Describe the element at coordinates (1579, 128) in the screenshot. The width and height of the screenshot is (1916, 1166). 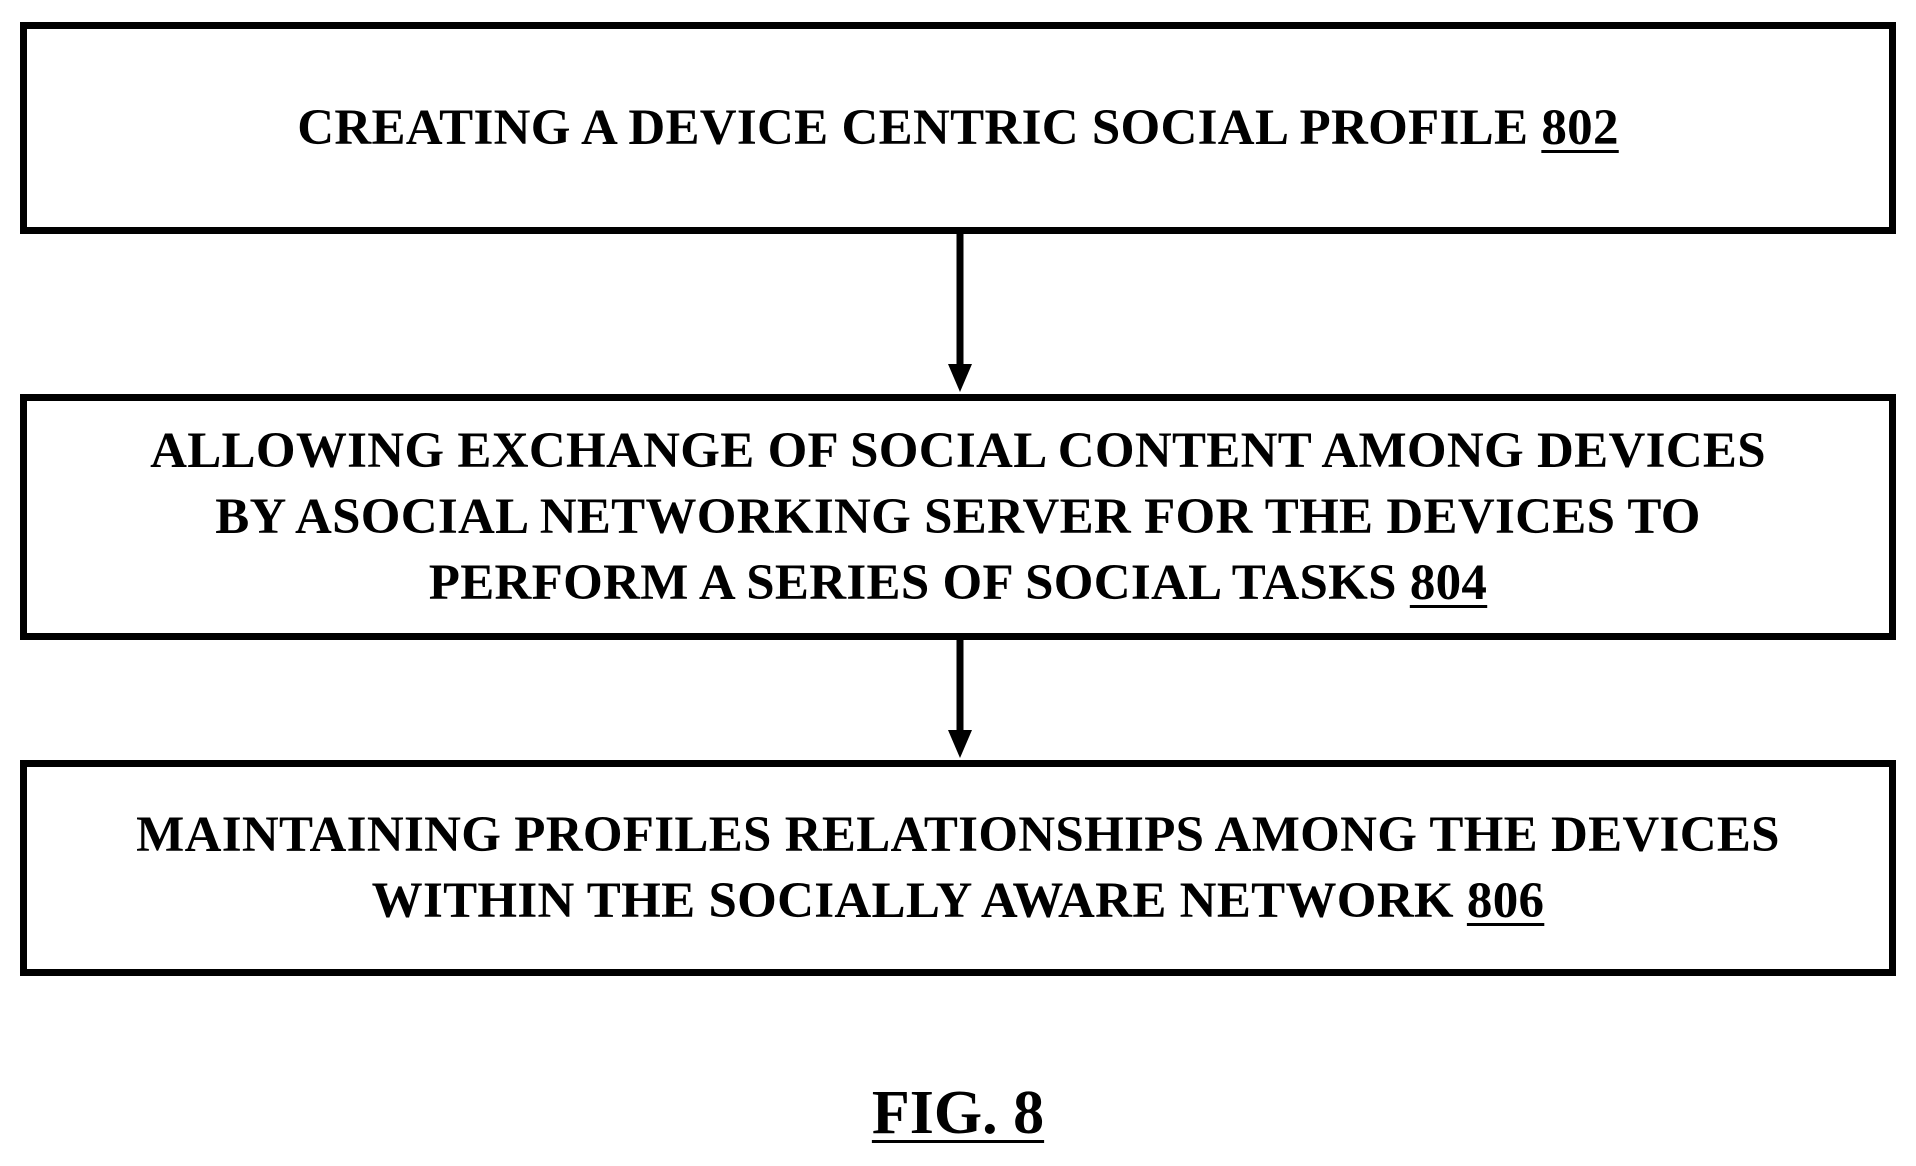
I see `step-802-ref-number: 802` at that location.